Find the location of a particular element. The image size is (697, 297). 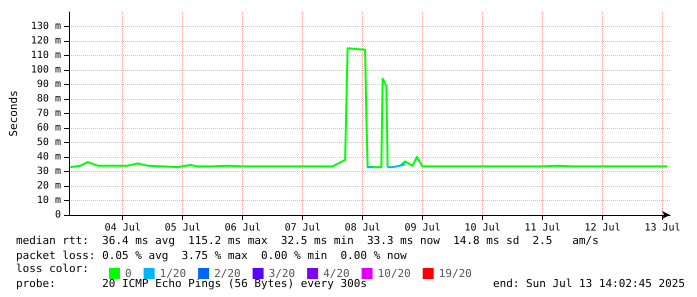

y-tick-label: 30 m is located at coordinates (48, 171).